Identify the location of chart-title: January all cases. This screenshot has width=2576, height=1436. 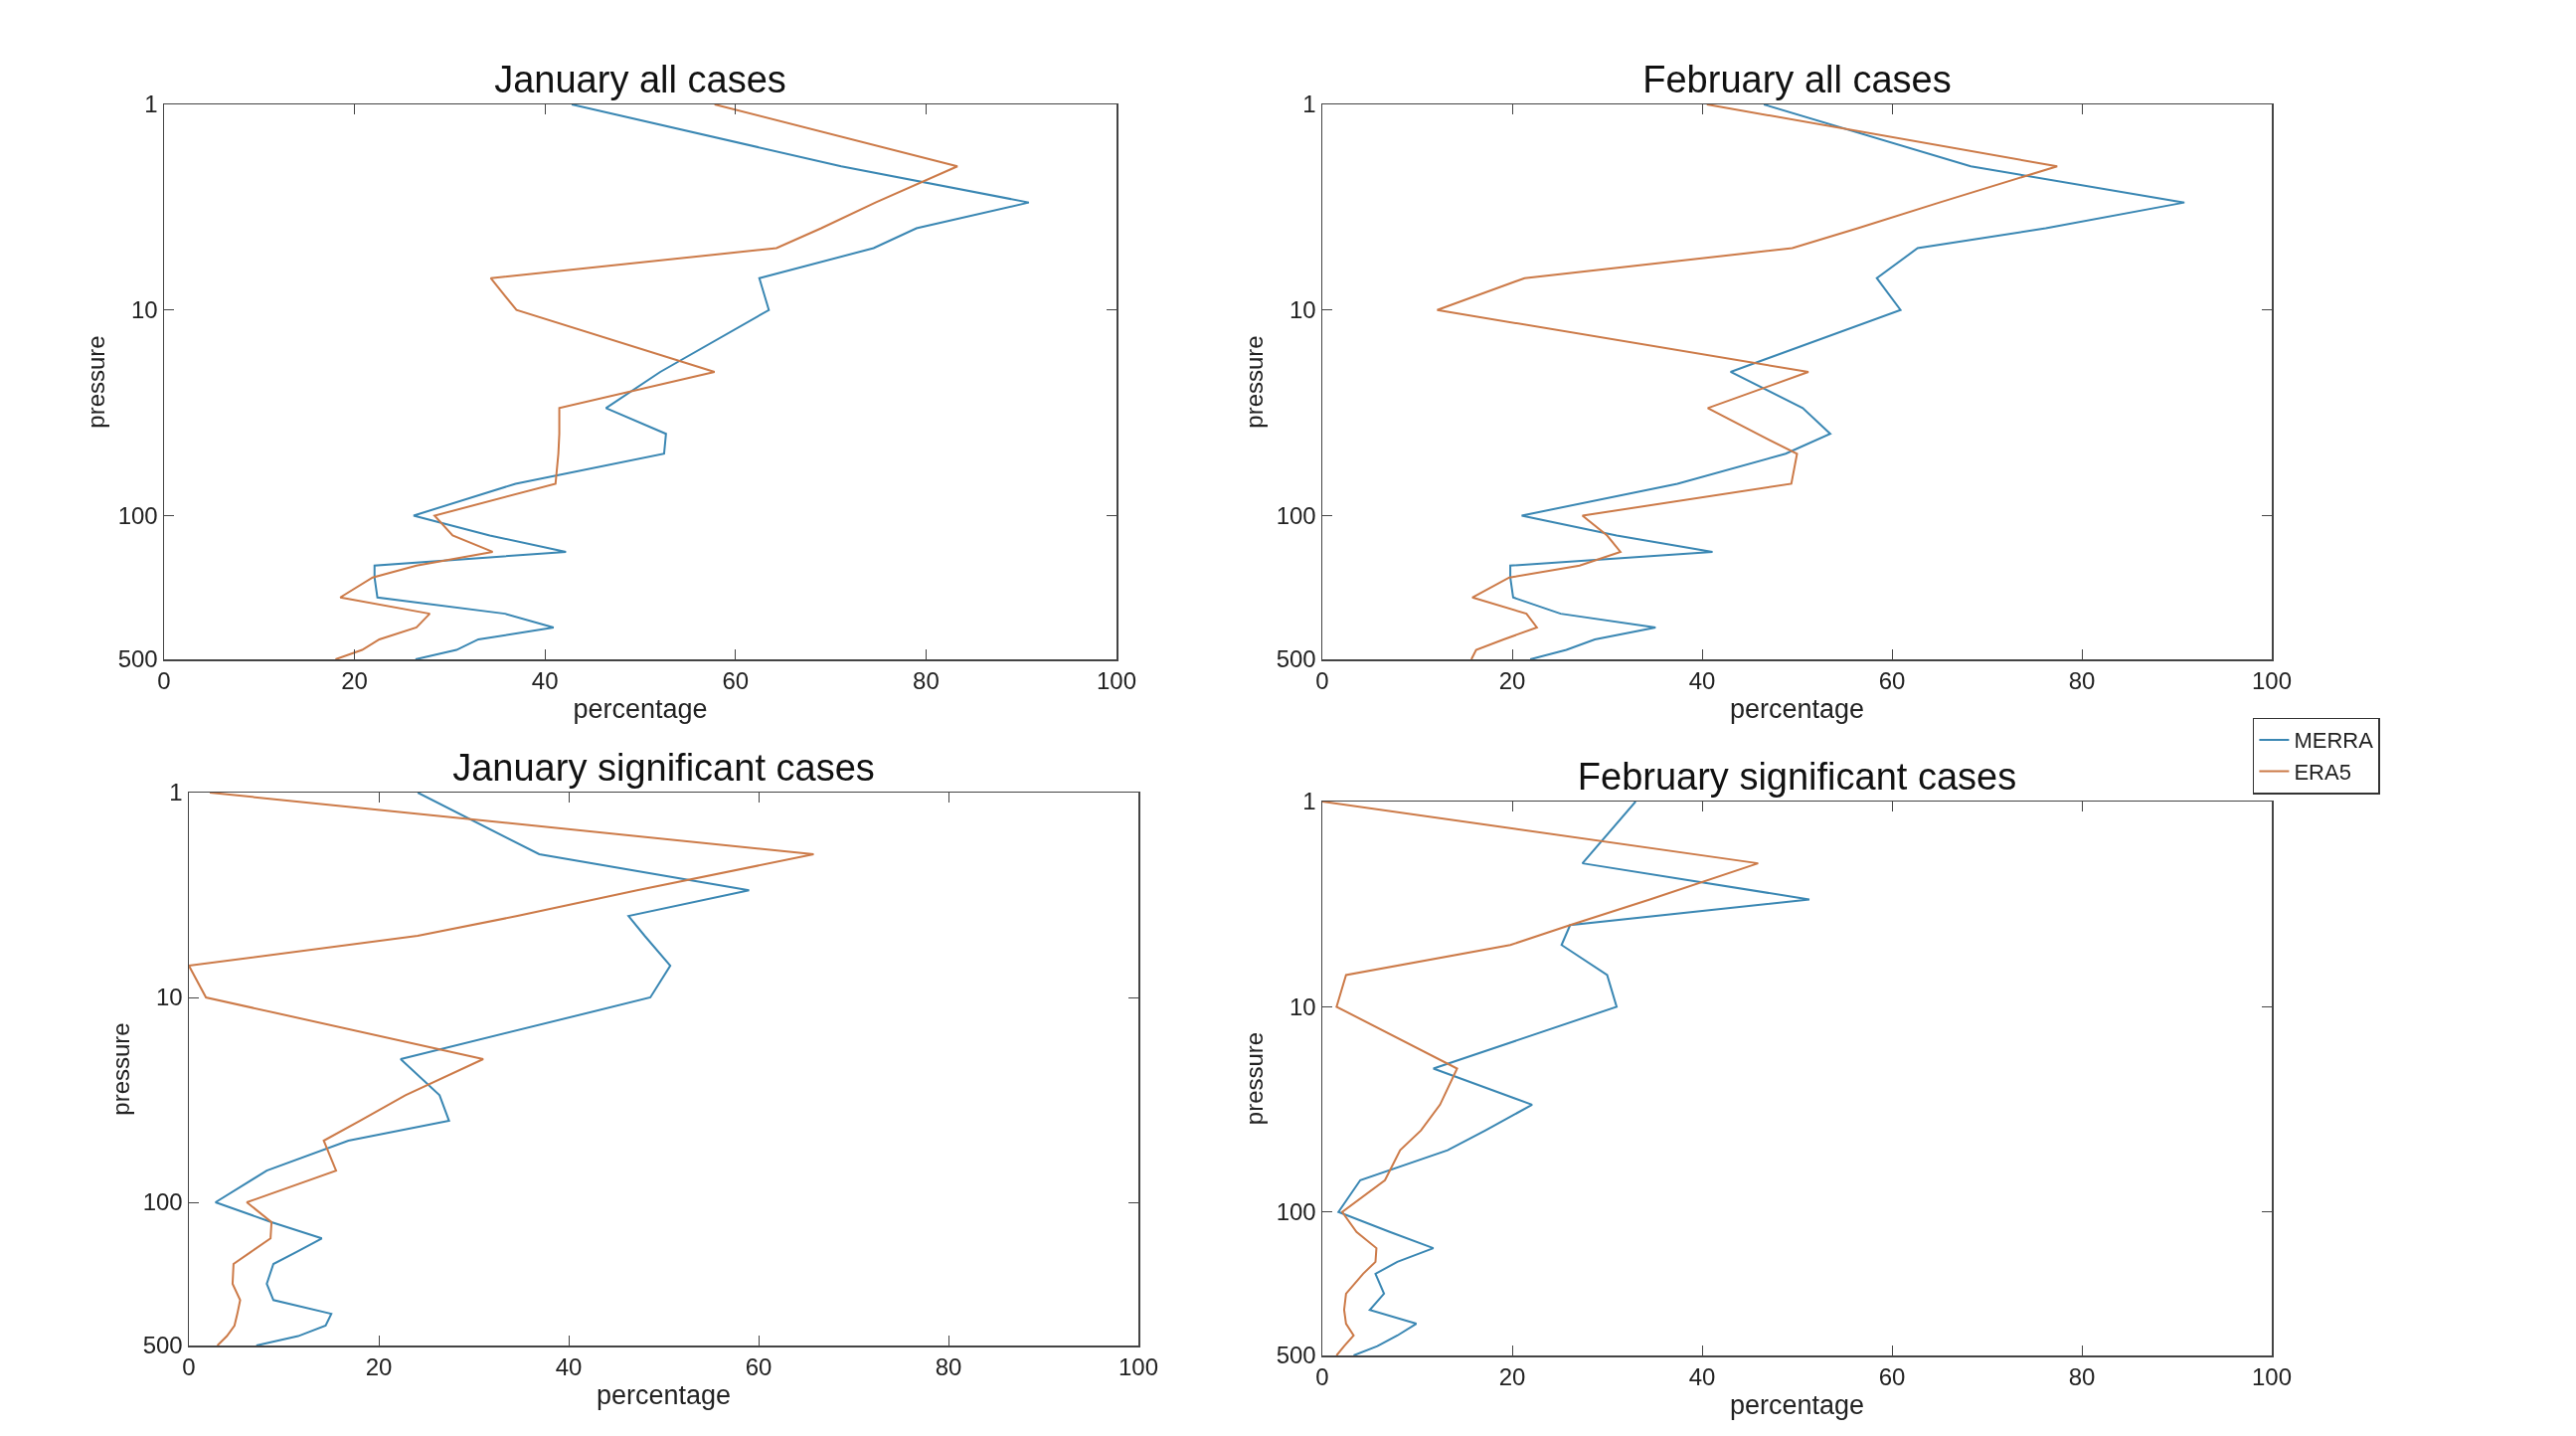
(640, 79).